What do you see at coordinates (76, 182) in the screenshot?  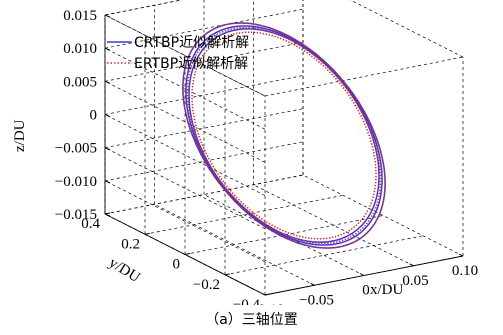 I see `z-tick-label: −0.010` at bounding box center [76, 182].